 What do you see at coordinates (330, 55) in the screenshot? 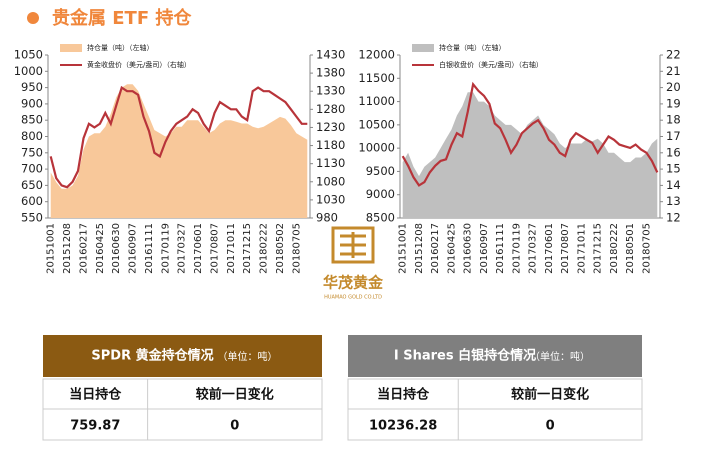
I see `y2-tick-label: 1430` at bounding box center [330, 55].